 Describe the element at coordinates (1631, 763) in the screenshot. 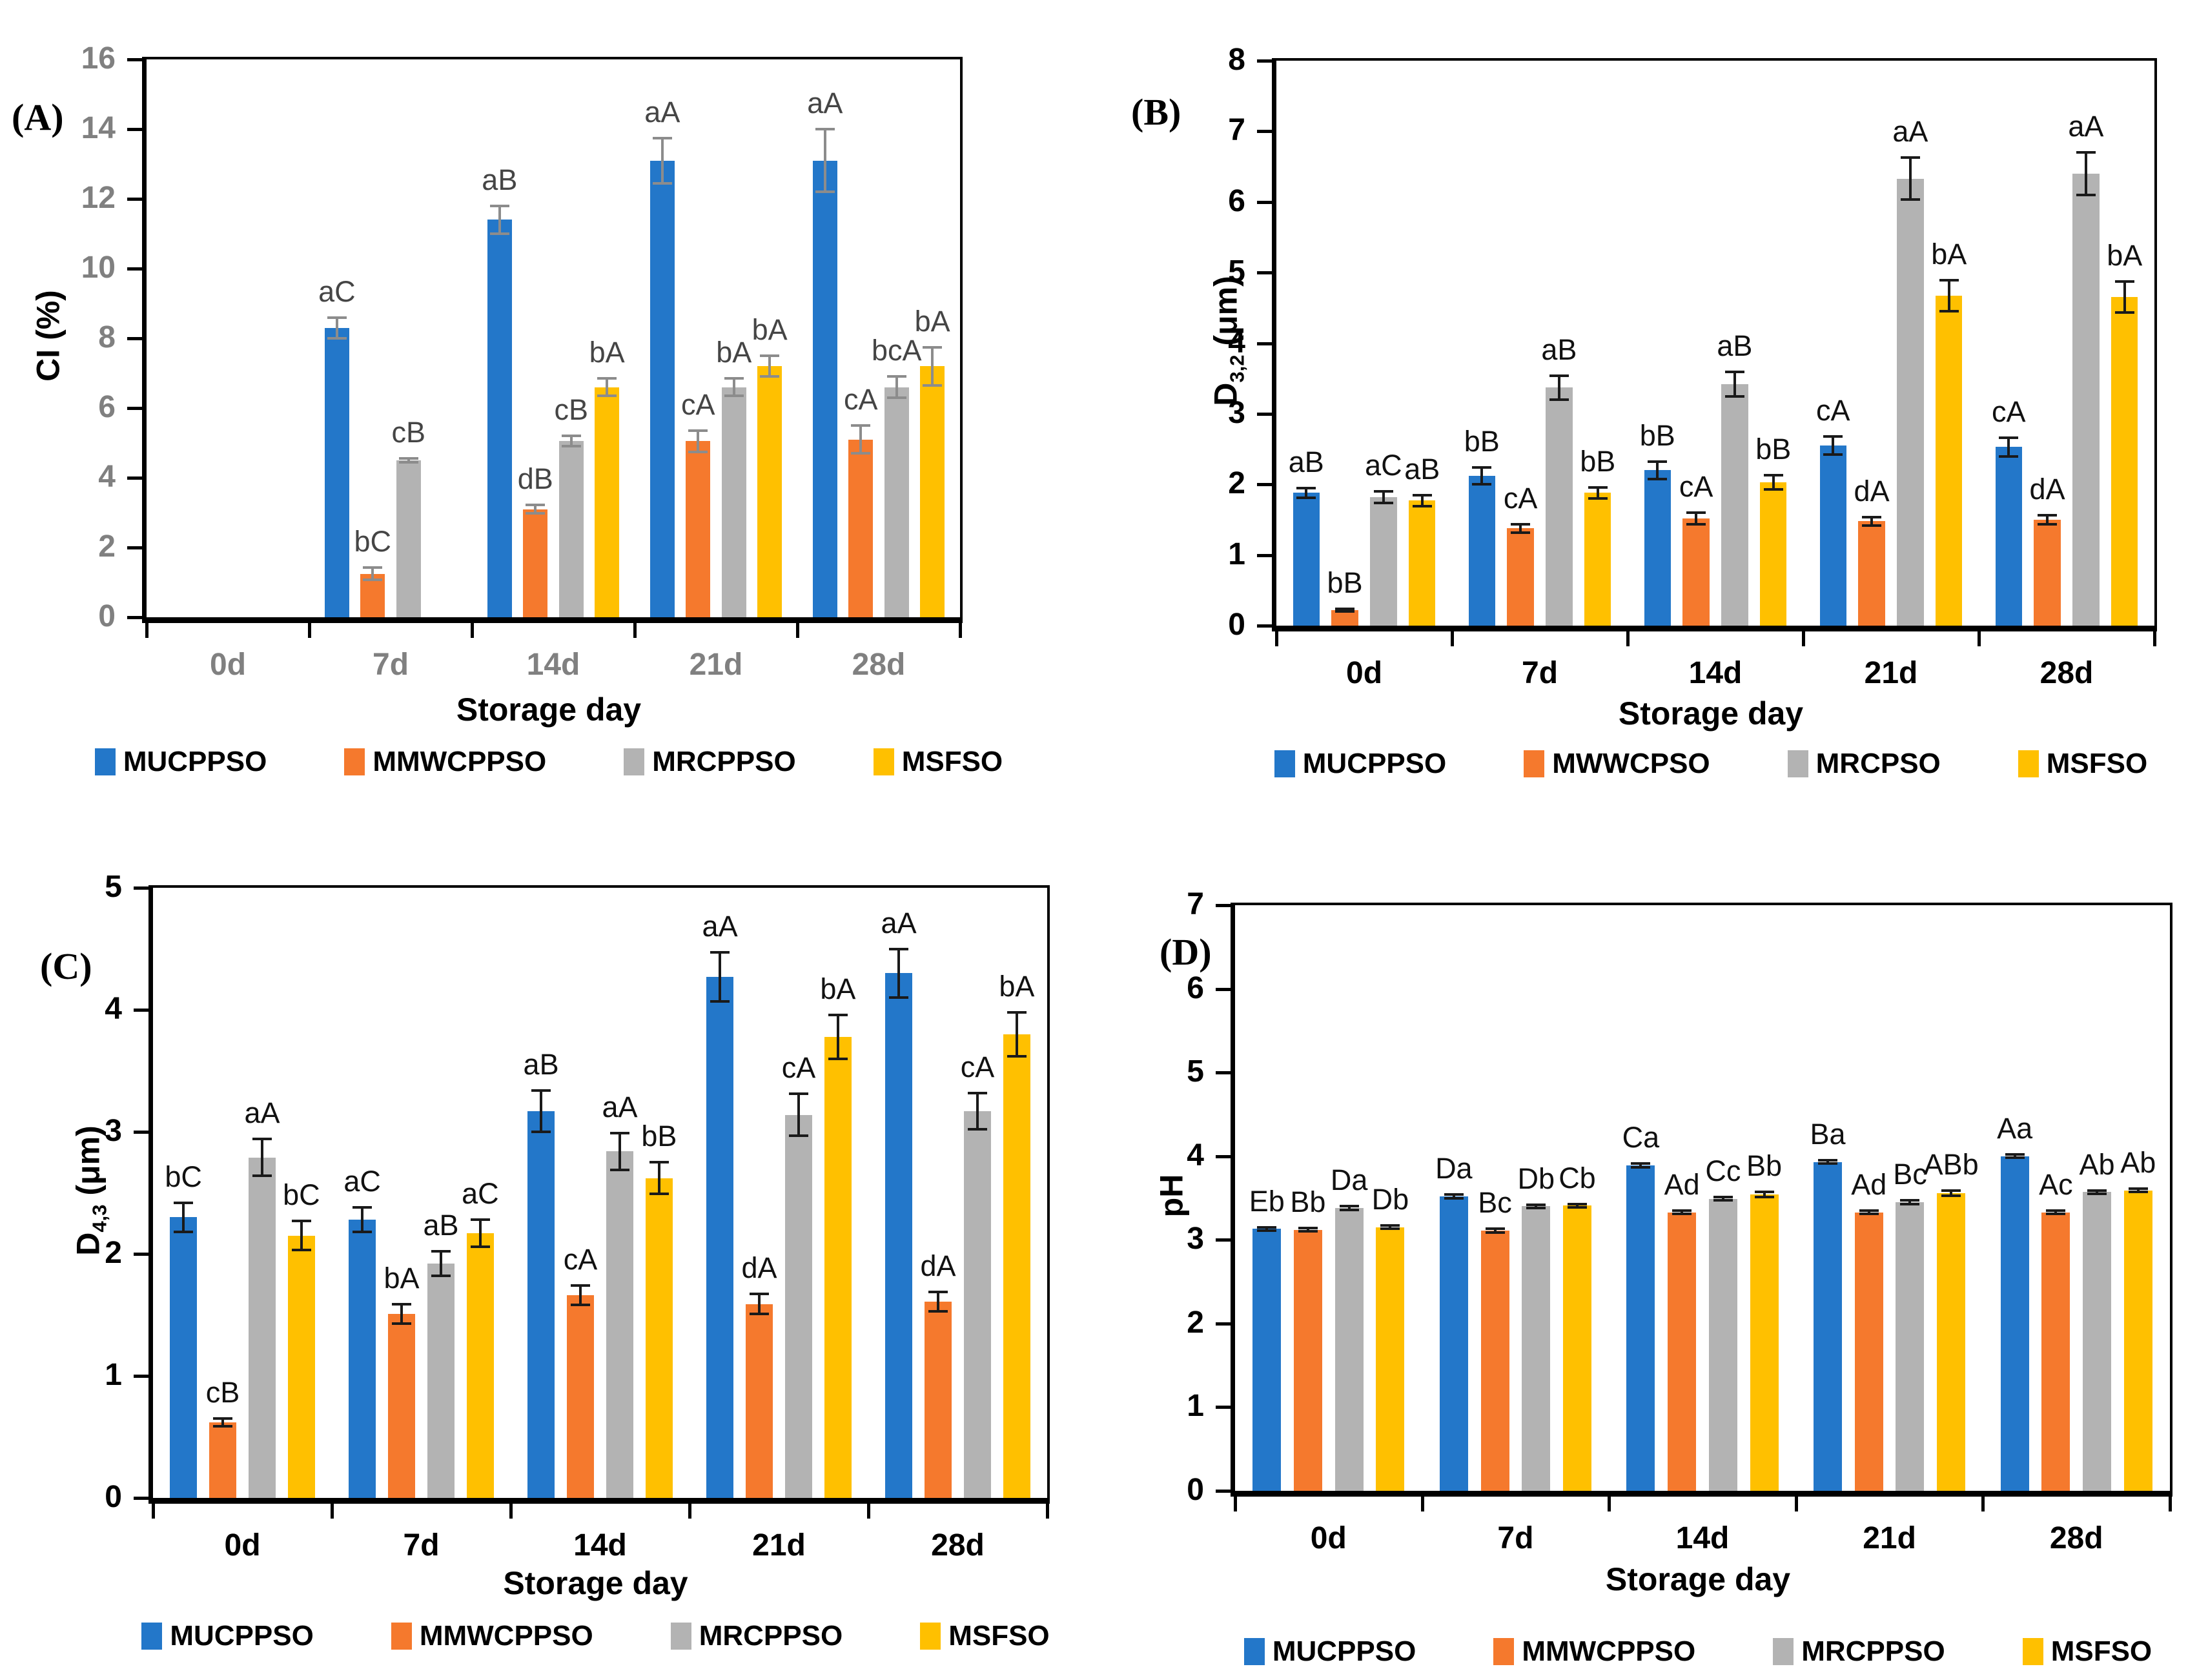

I see `legend-label: MWWCPSO` at that location.